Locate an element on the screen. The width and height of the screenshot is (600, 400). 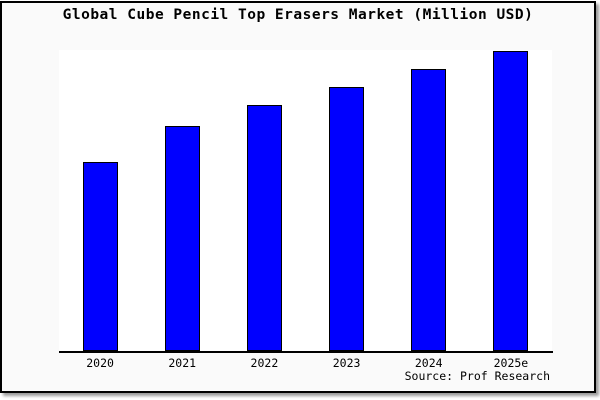
x-tick-label-2024: 2024 is located at coordinates (428, 363).